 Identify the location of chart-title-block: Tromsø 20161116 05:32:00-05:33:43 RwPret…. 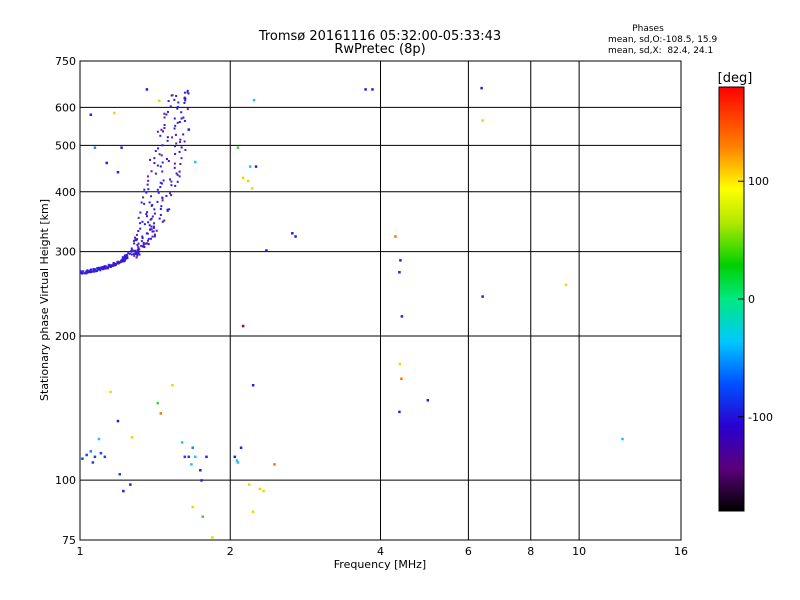
(379, 43).